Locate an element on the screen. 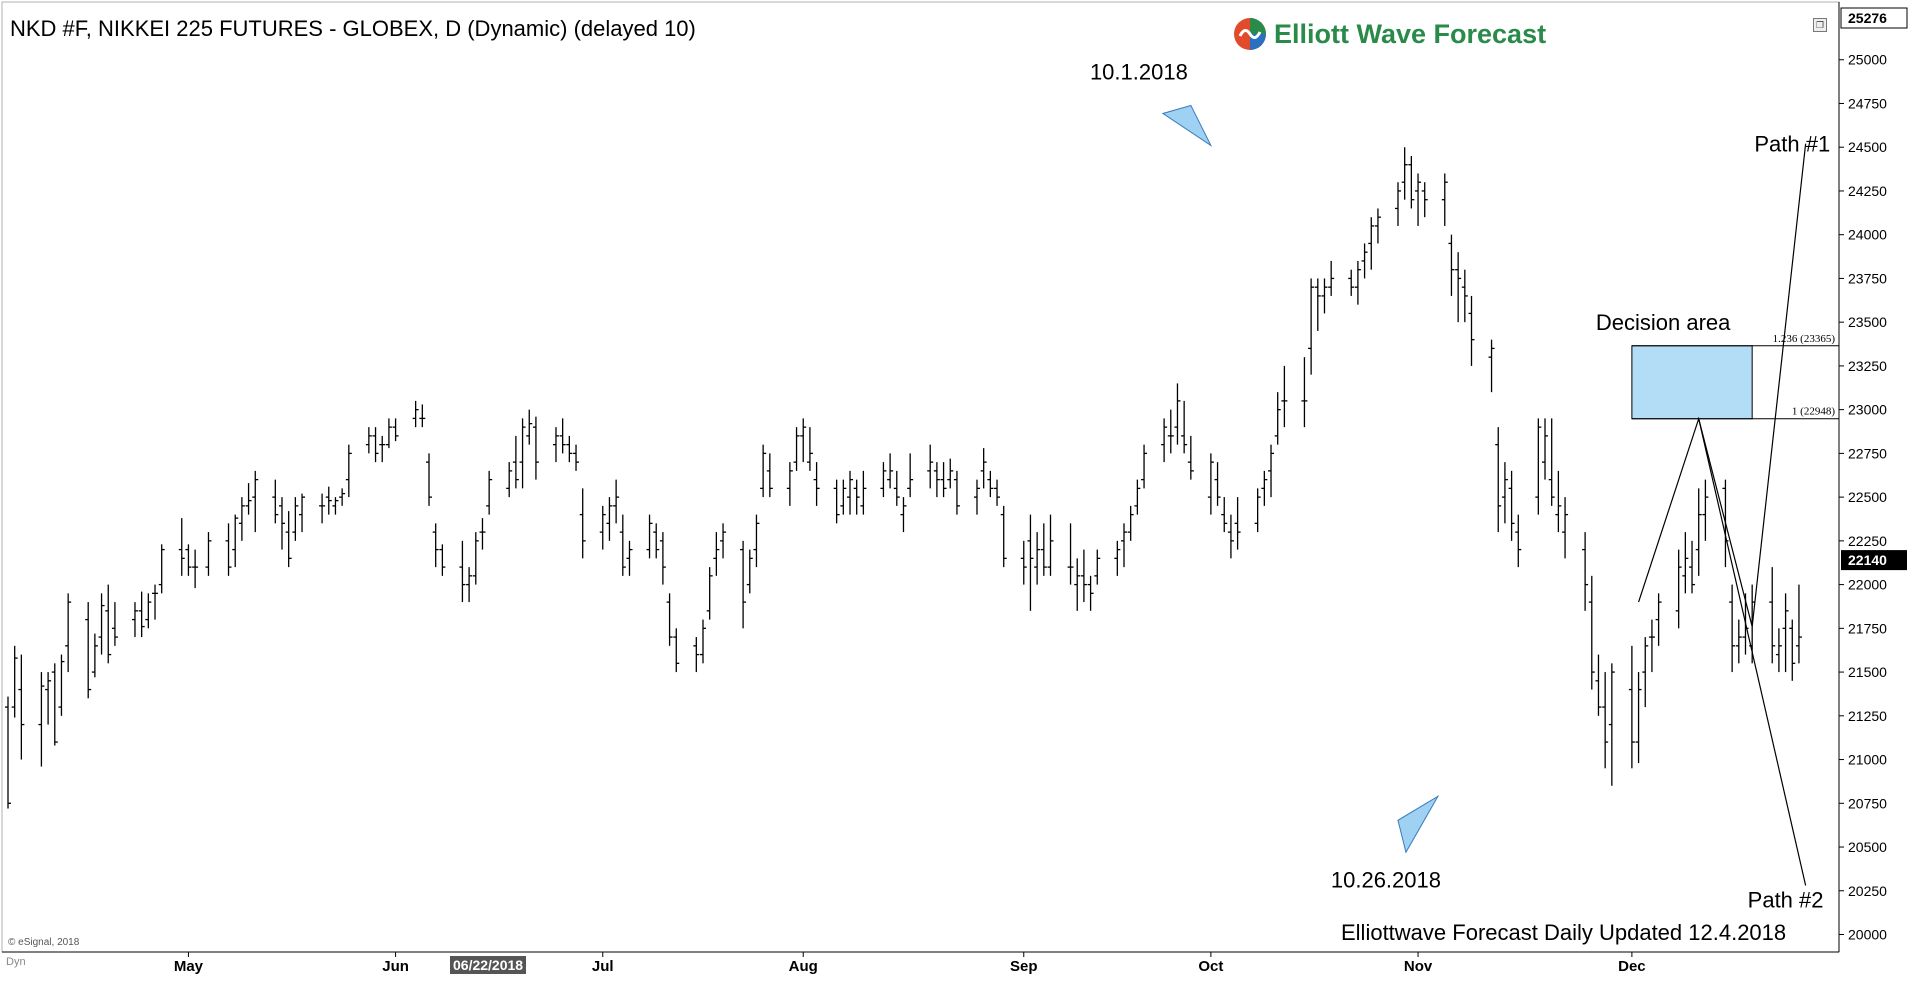  decision-area-box is located at coordinates (1692, 382).